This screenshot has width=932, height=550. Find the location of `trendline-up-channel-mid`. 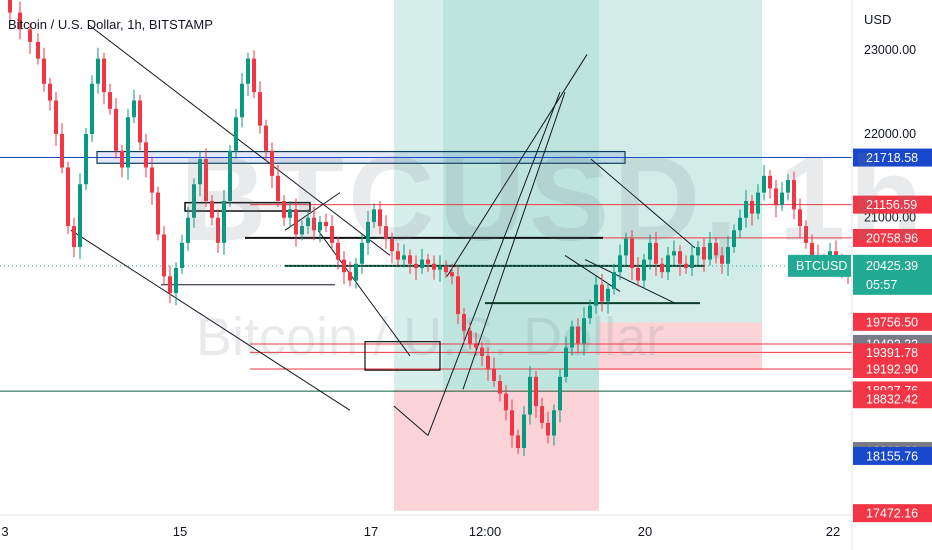

trendline-up-channel-mid is located at coordinates (517, 165).